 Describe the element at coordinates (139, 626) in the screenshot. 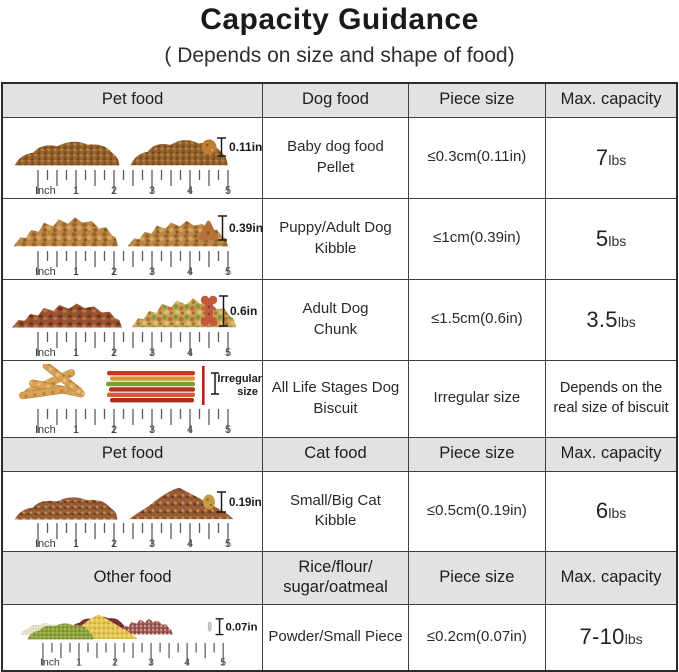

I see `grain-piles-image: 0.07in` at that location.